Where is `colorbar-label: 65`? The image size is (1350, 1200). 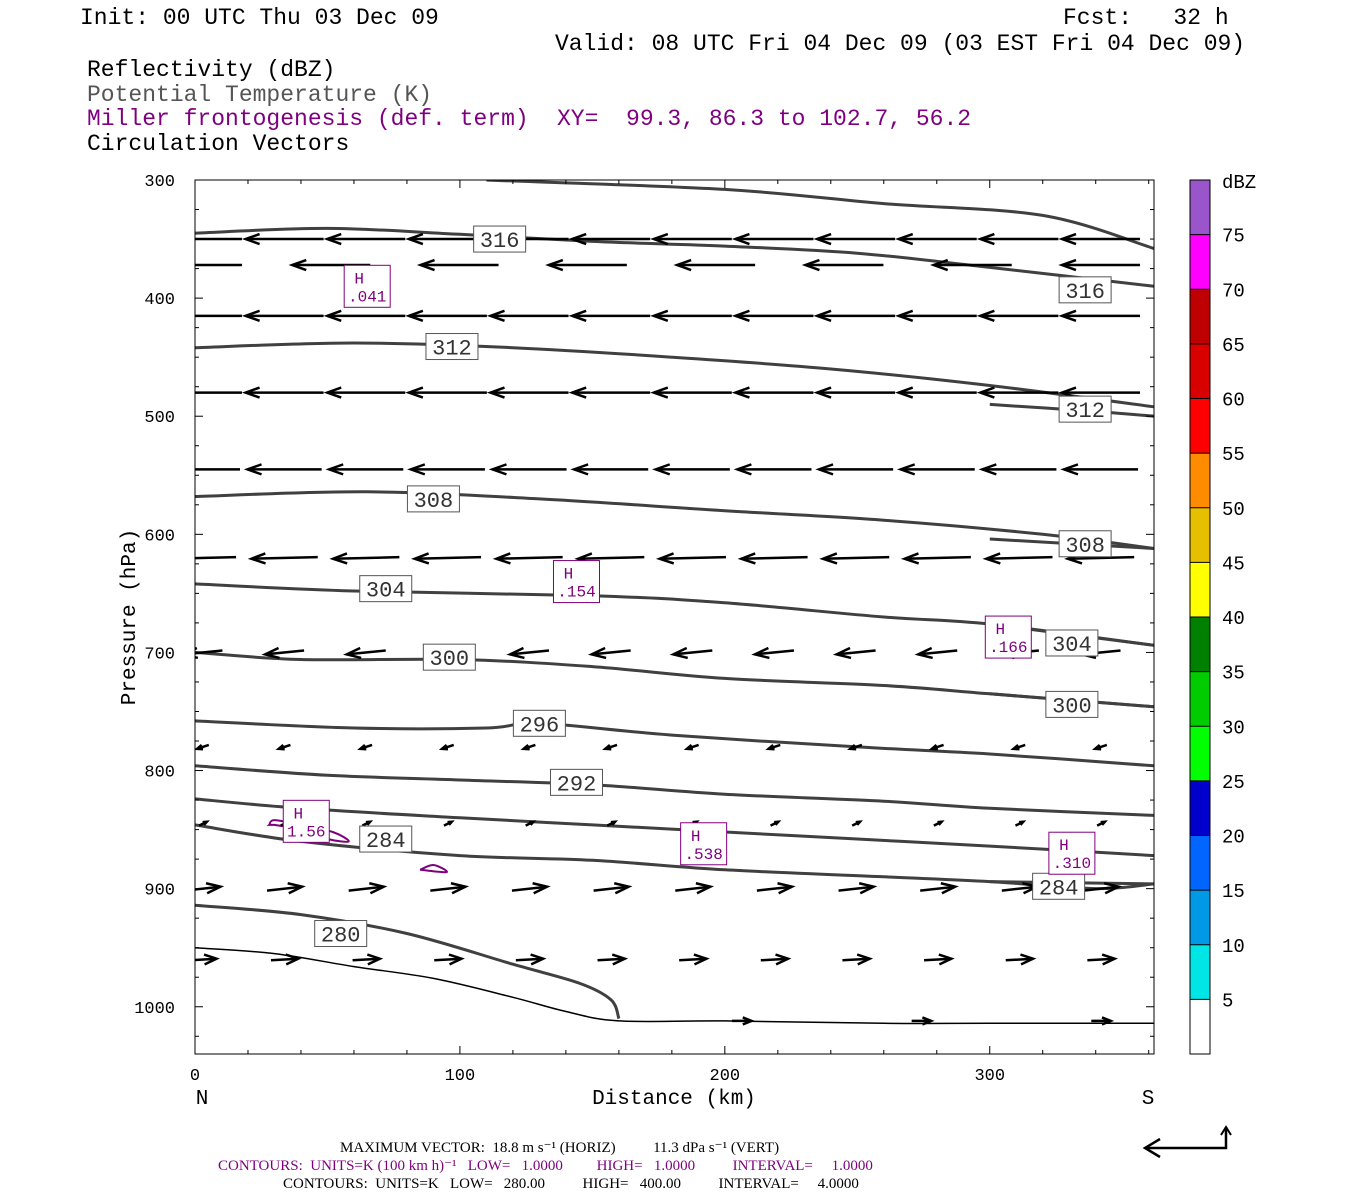 colorbar-label: 65 is located at coordinates (1233, 346).